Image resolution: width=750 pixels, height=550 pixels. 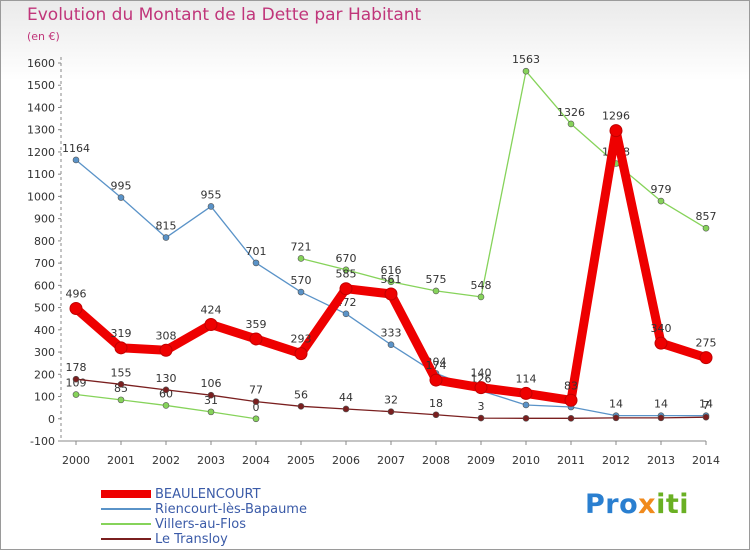 What do you see at coordinates (661, 189) in the screenshot?
I see `data-label: 979` at bounding box center [661, 189].